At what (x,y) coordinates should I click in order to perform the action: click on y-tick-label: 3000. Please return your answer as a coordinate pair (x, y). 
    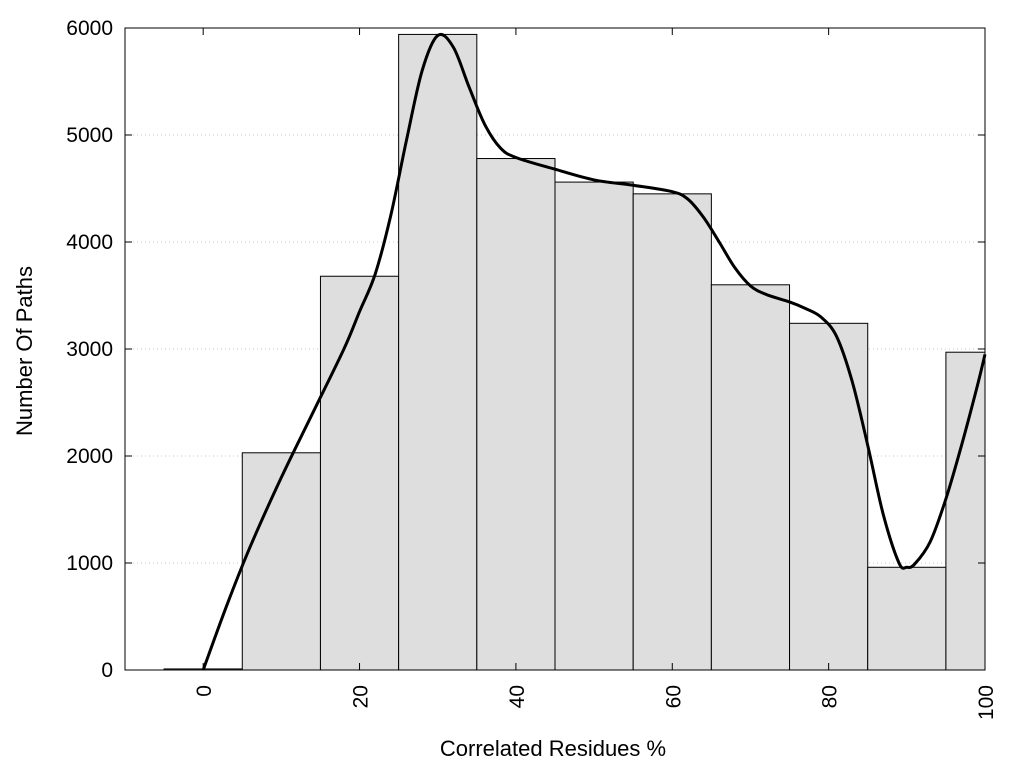
    Looking at the image, I should click on (89, 349).